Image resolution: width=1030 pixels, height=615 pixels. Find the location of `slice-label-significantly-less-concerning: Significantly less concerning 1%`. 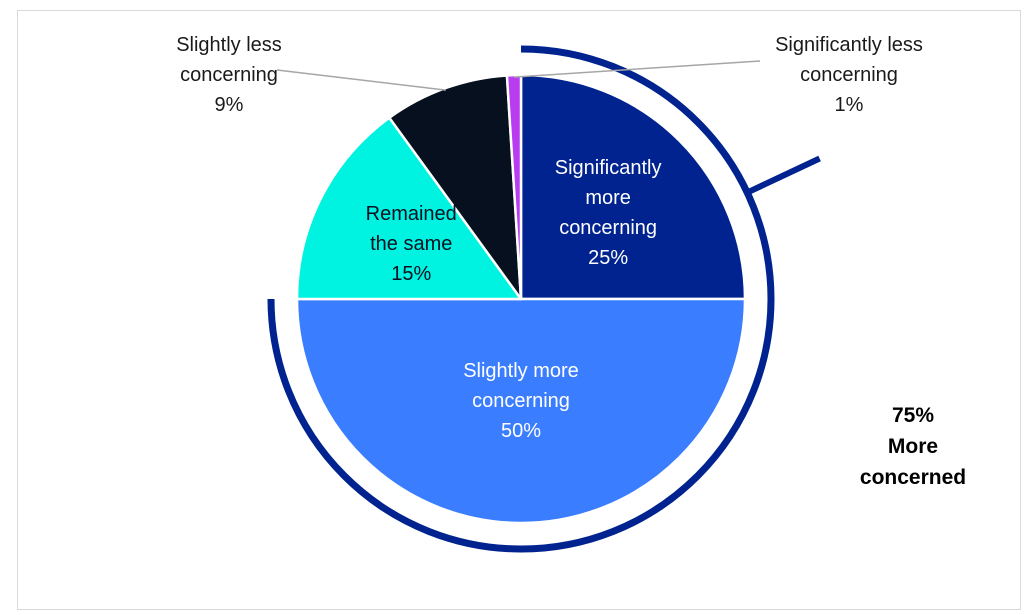

slice-label-significantly-less-concerning: Significantly less concerning 1% is located at coordinates (849, 75).